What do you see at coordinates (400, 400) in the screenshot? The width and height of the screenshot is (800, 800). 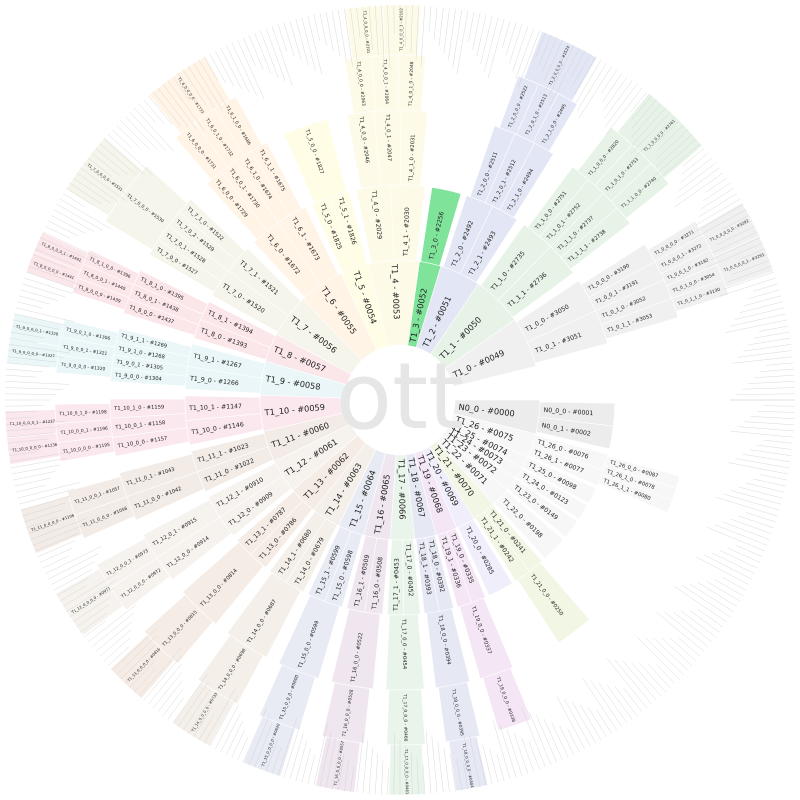 I see `root-node` at bounding box center [400, 400].